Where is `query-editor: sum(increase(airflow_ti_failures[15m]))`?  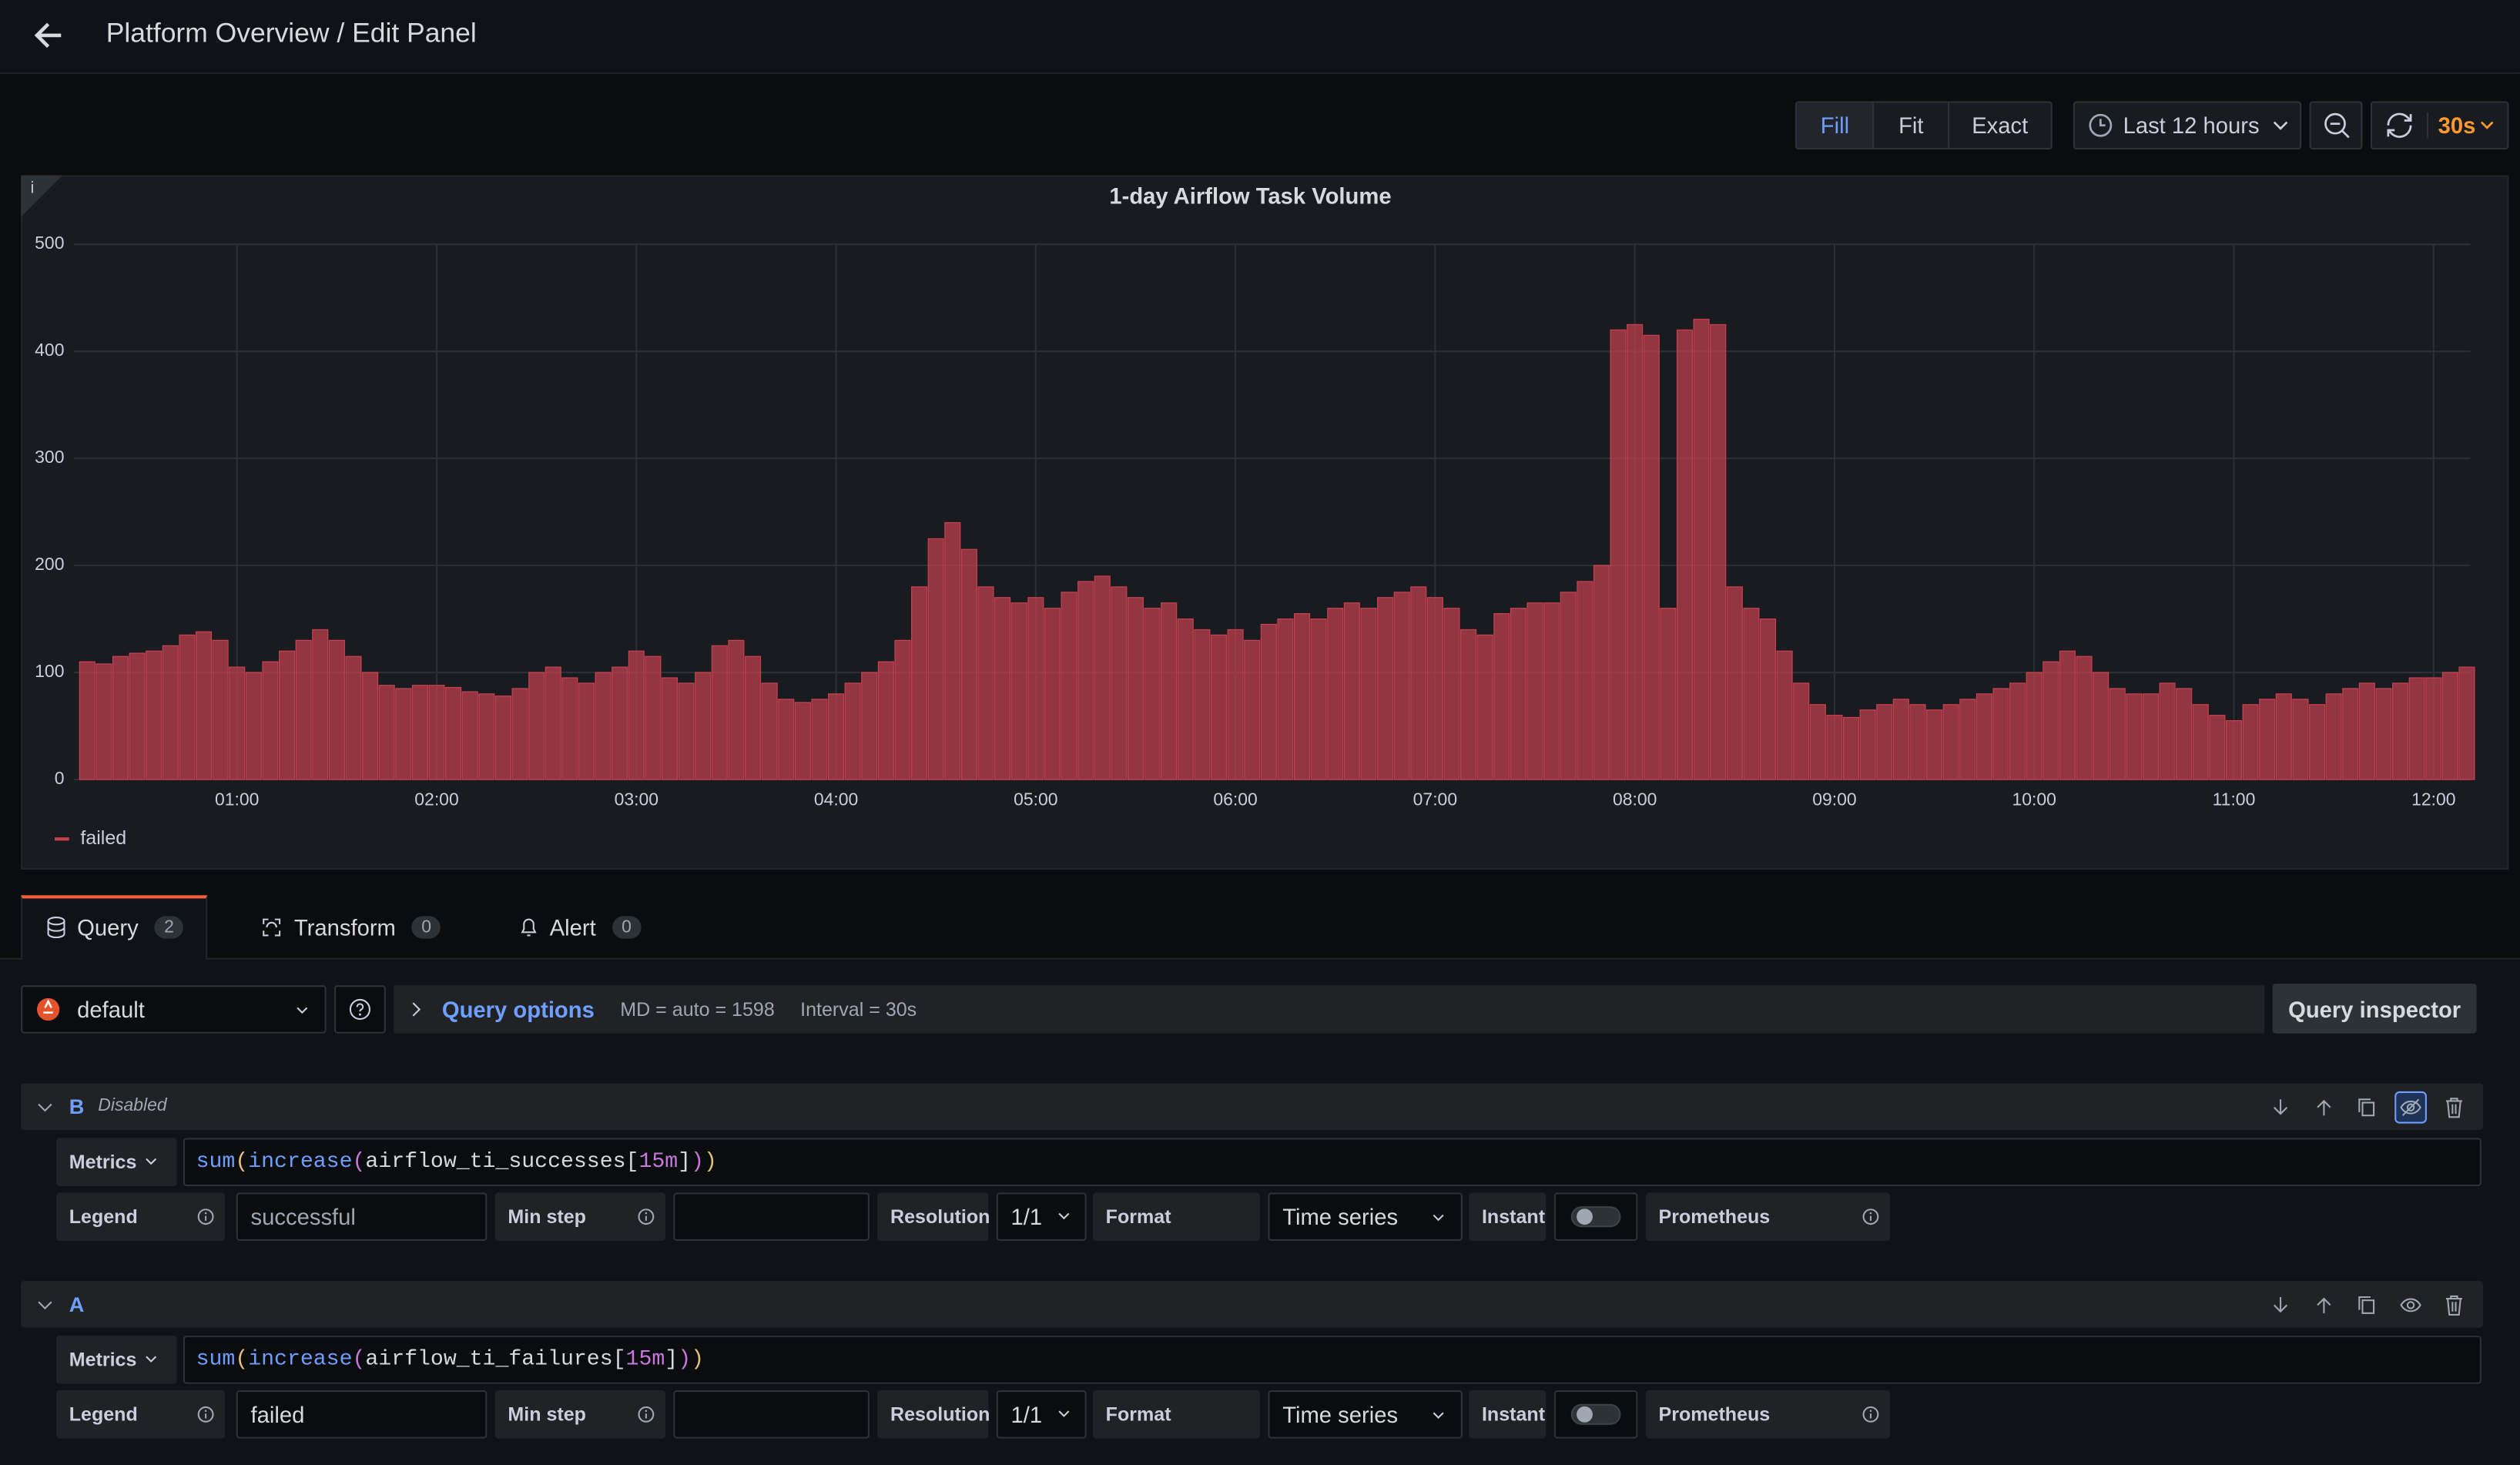
query-editor: sum(increase(airflow_ti_failures[15m])) is located at coordinates (1332, 1360).